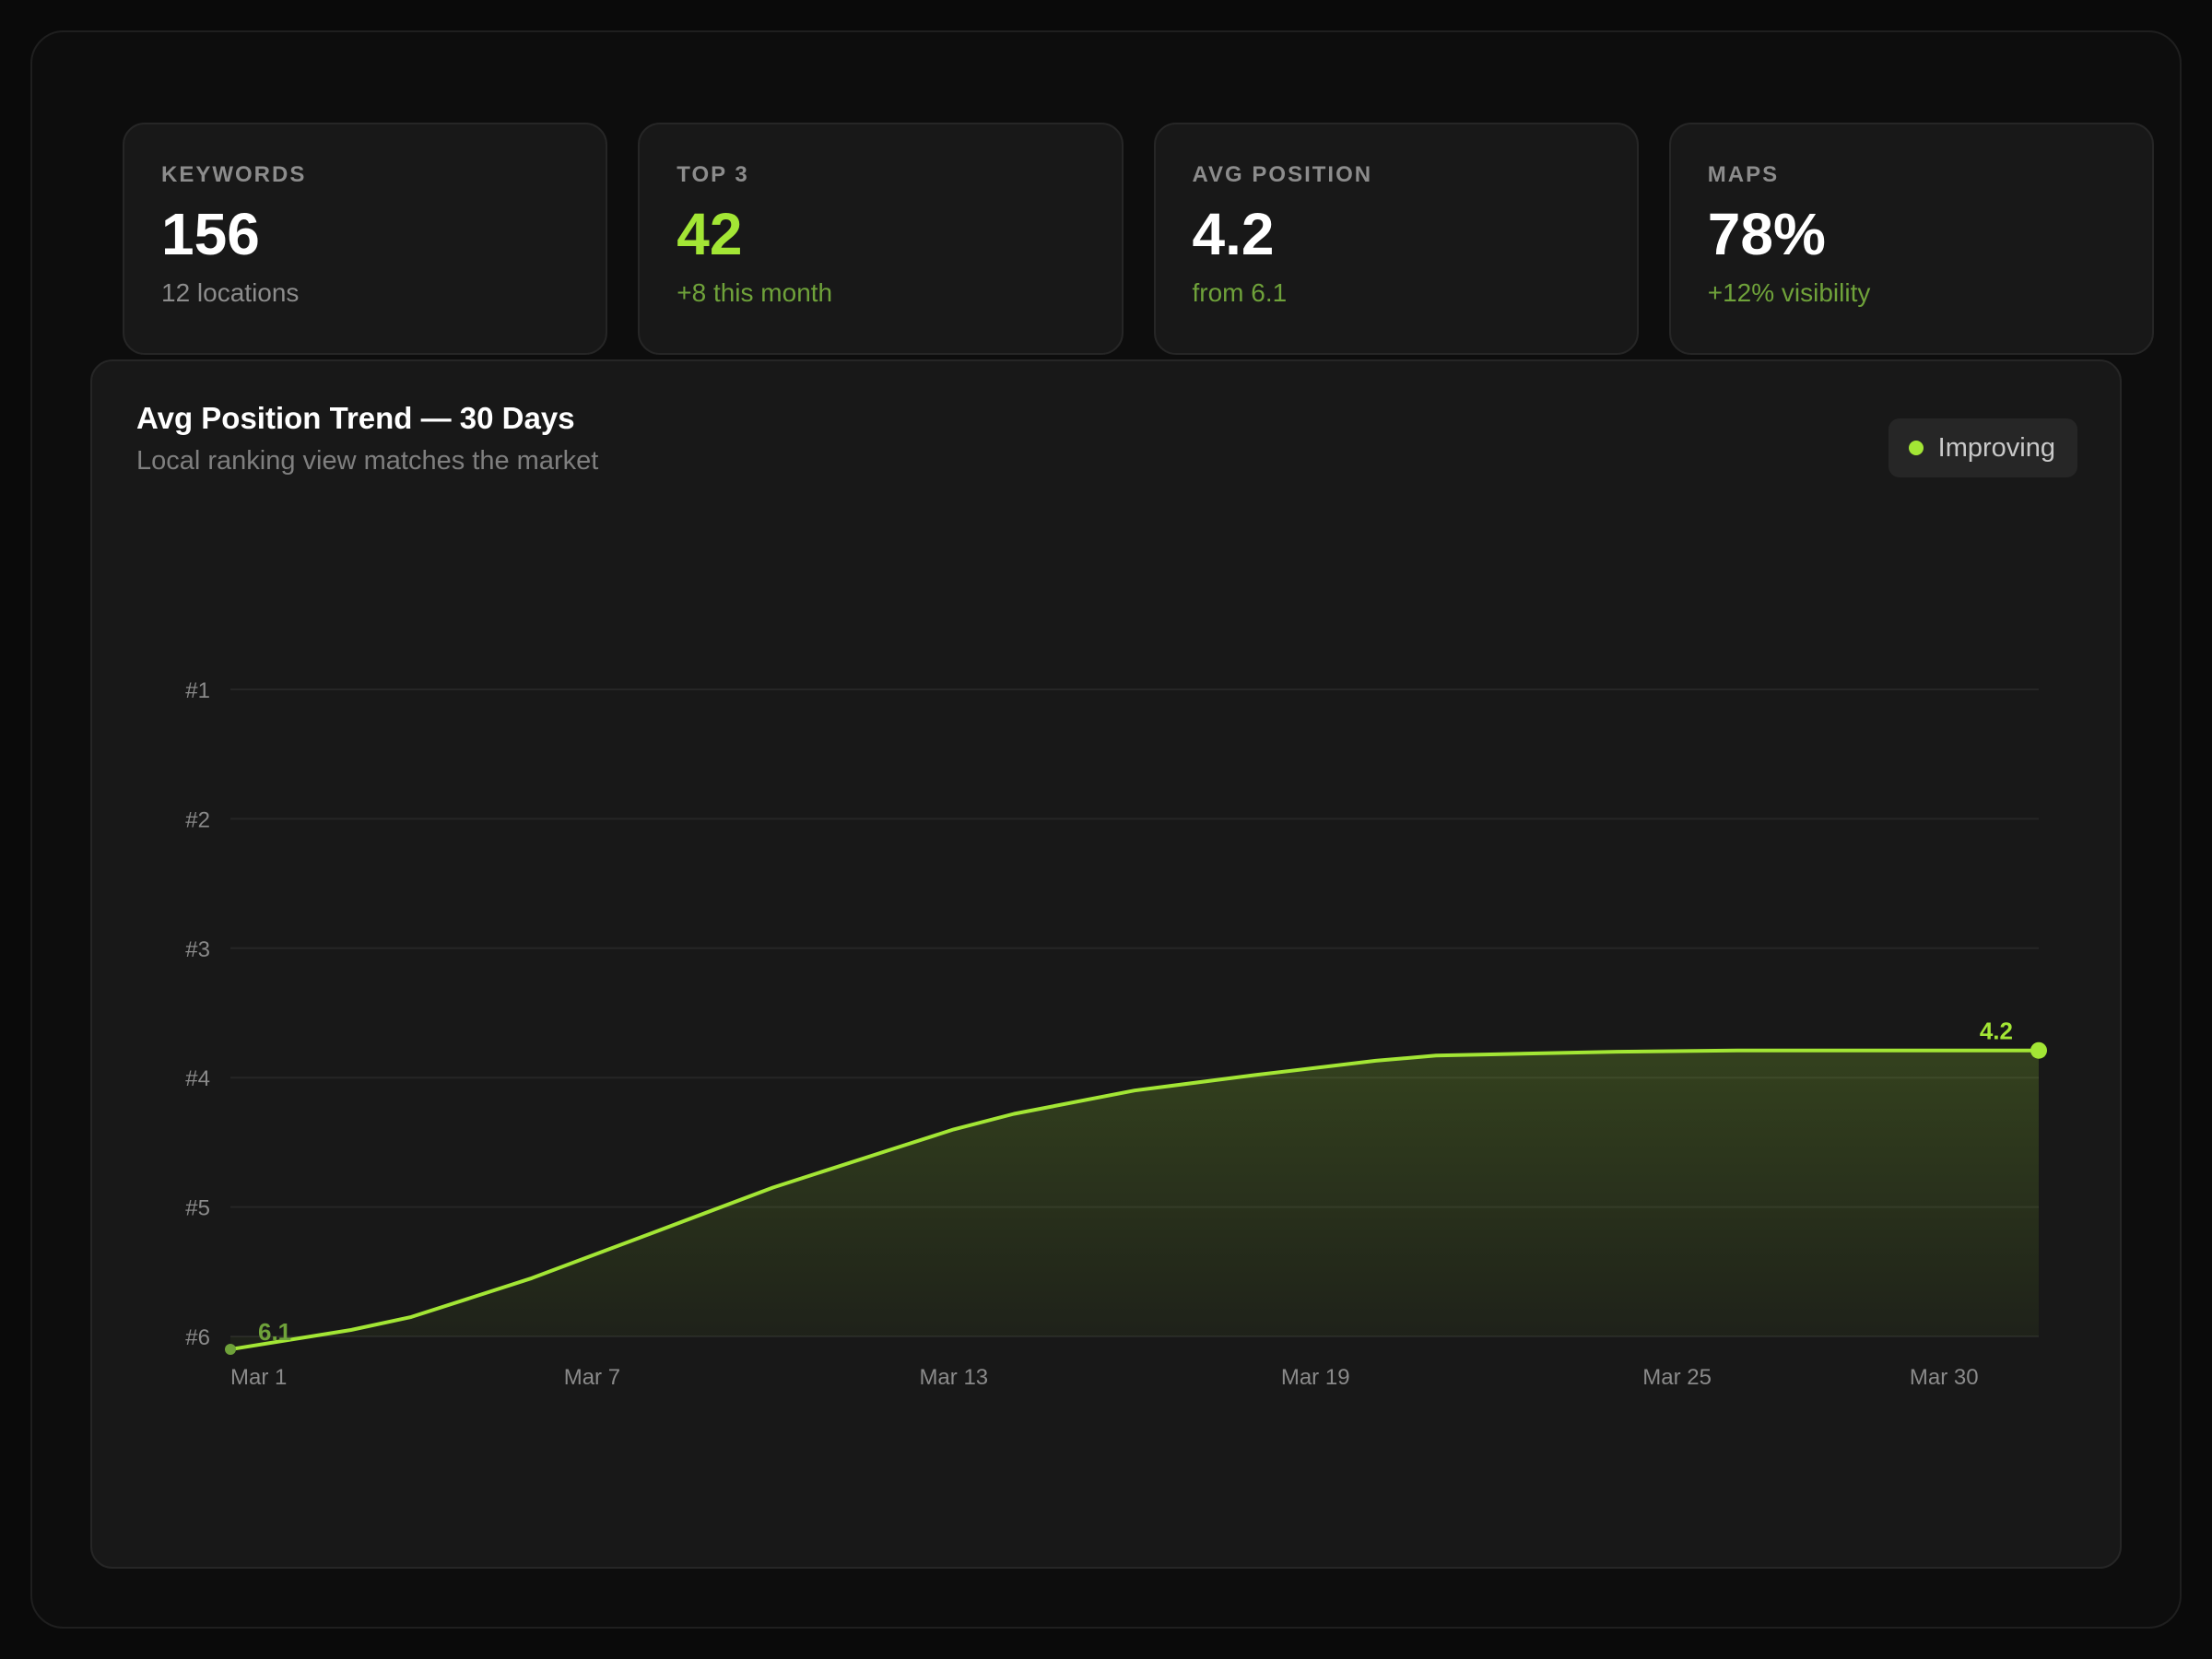 This screenshot has height=1659, width=2212. I want to click on chart-title: Avg Position Trend — 30 Days, so click(355, 418).